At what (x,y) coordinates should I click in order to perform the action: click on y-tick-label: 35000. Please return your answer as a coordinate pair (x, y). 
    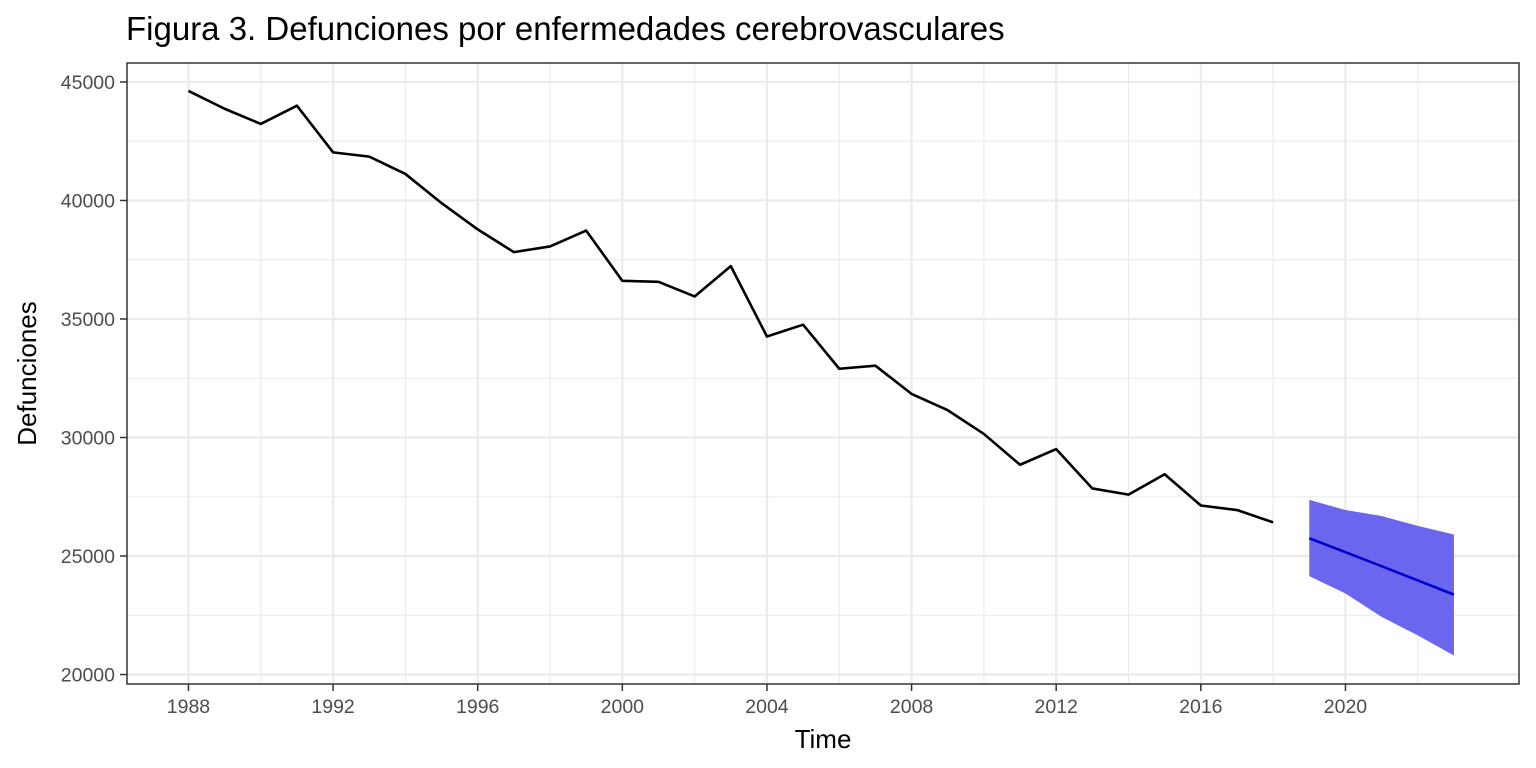
    Looking at the image, I should click on (88, 320).